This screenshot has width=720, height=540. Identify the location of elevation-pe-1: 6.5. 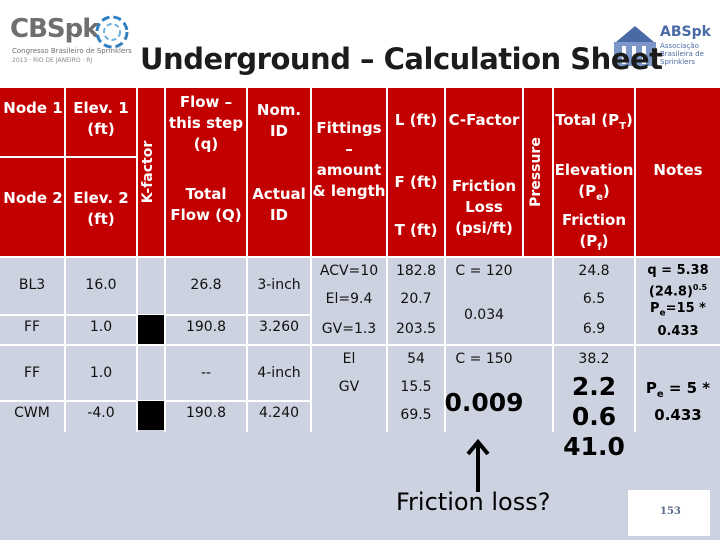
(594, 299).